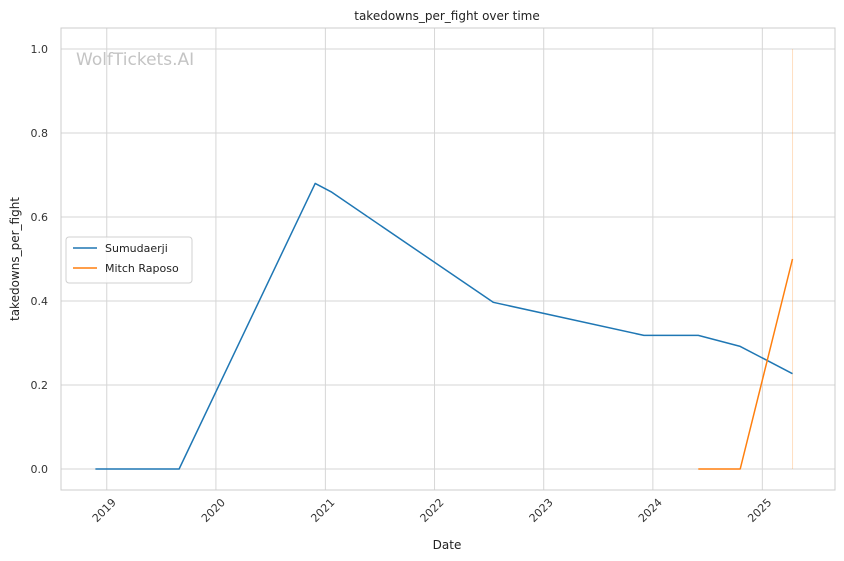  Describe the element at coordinates (40, 217) in the screenshot. I see `y-tick-label: 0.6` at that location.